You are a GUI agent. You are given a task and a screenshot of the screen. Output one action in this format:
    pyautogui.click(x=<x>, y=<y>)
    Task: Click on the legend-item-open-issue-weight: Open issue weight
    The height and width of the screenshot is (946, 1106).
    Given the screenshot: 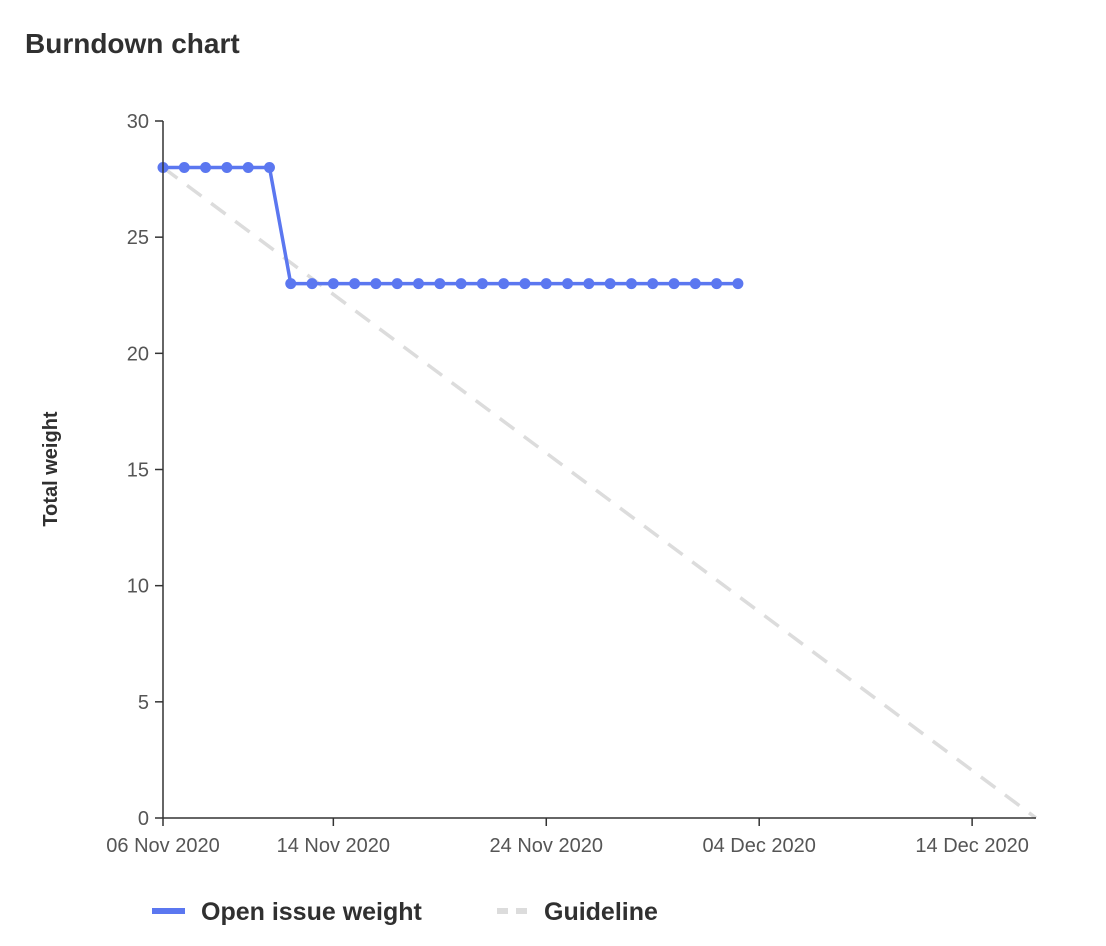 What is the action you would take?
    pyautogui.click(x=287, y=912)
    